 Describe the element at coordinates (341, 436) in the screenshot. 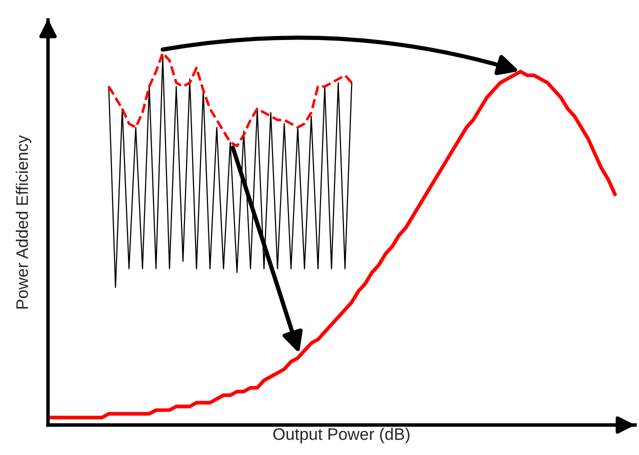

I see `x-axis-title: Output Power (dB)` at that location.